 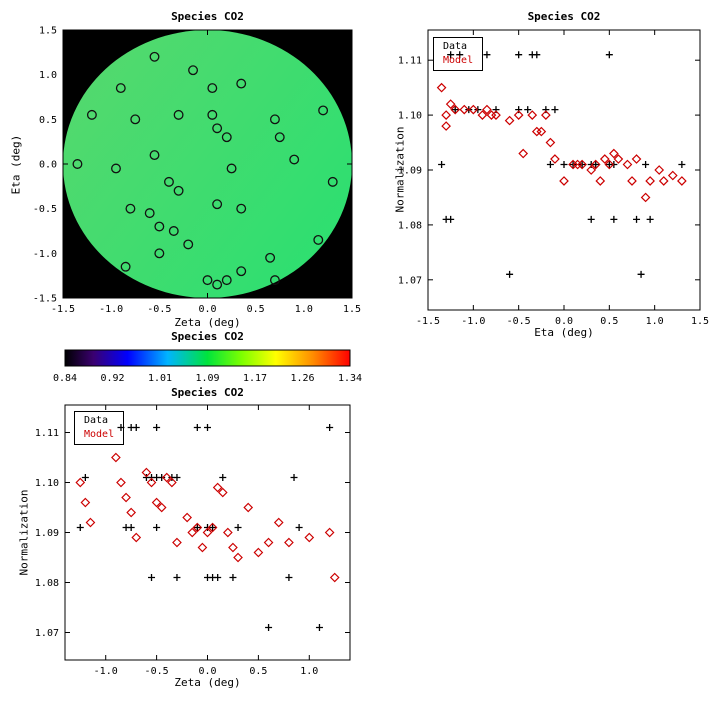 I want to click on svg-text: 1.26, so click(x=302, y=378).